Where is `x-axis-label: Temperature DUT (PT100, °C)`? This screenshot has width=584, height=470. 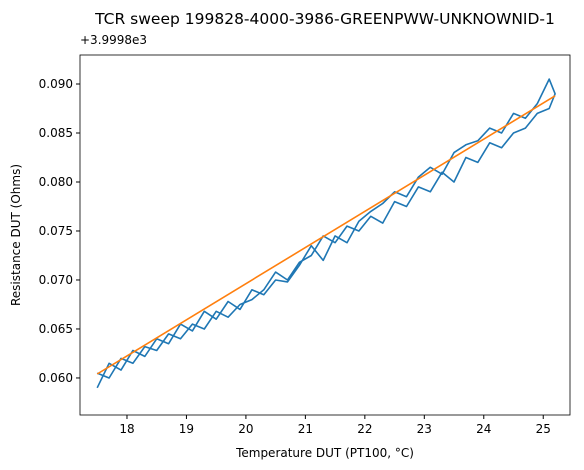 x-axis-label: Temperature DUT (PT100, °C) is located at coordinates (324, 453).